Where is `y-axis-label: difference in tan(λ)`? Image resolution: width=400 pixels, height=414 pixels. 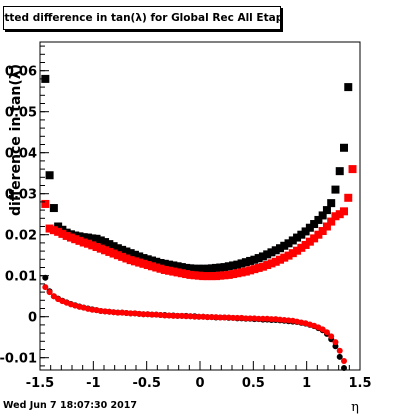 y-axis-label: difference in tan(λ) is located at coordinates (16, 140).